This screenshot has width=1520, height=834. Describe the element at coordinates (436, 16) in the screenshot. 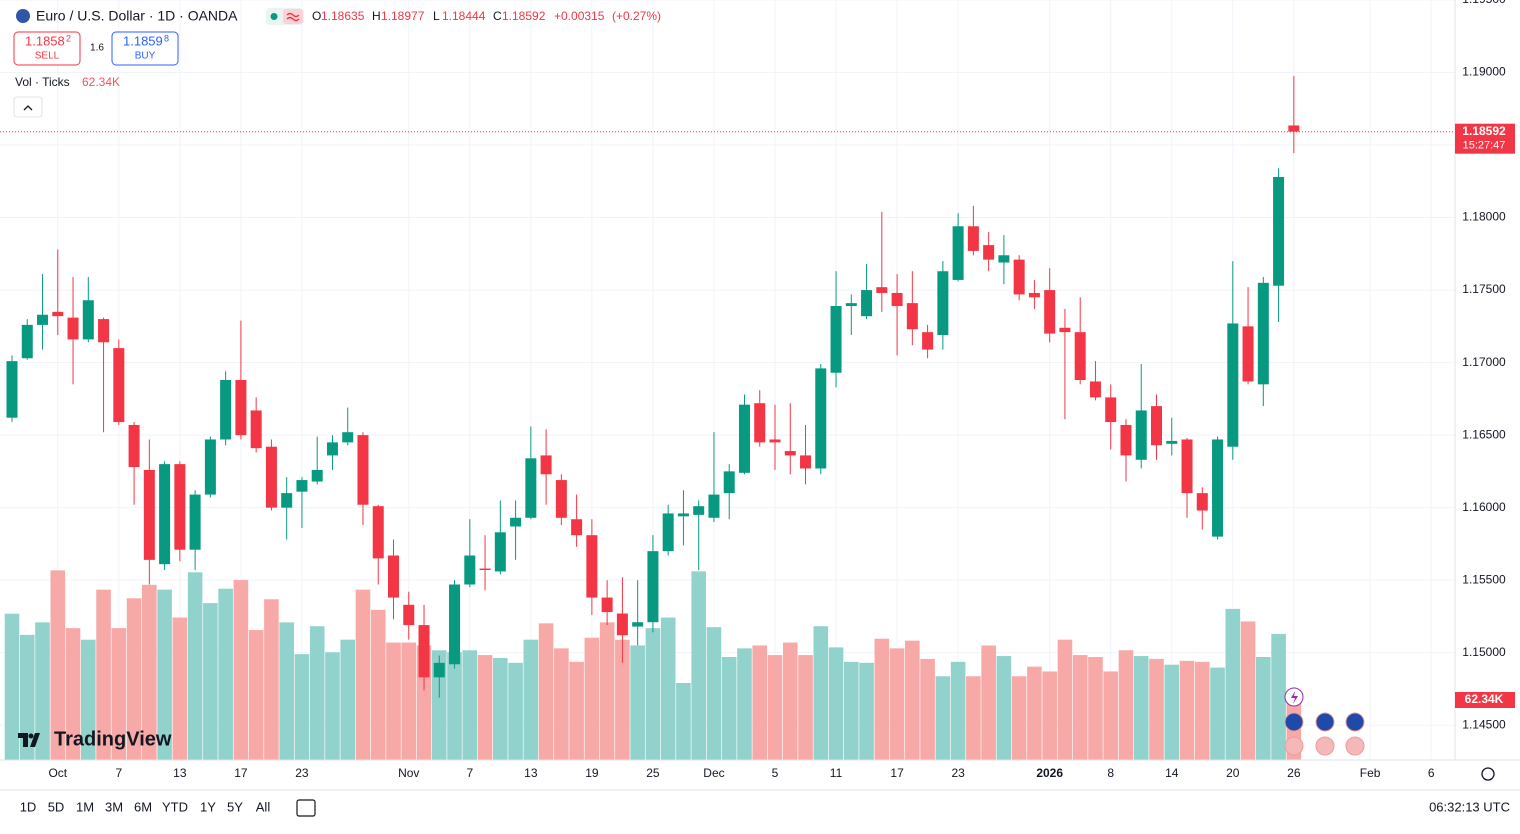

I see `ohlc-key: L` at that location.